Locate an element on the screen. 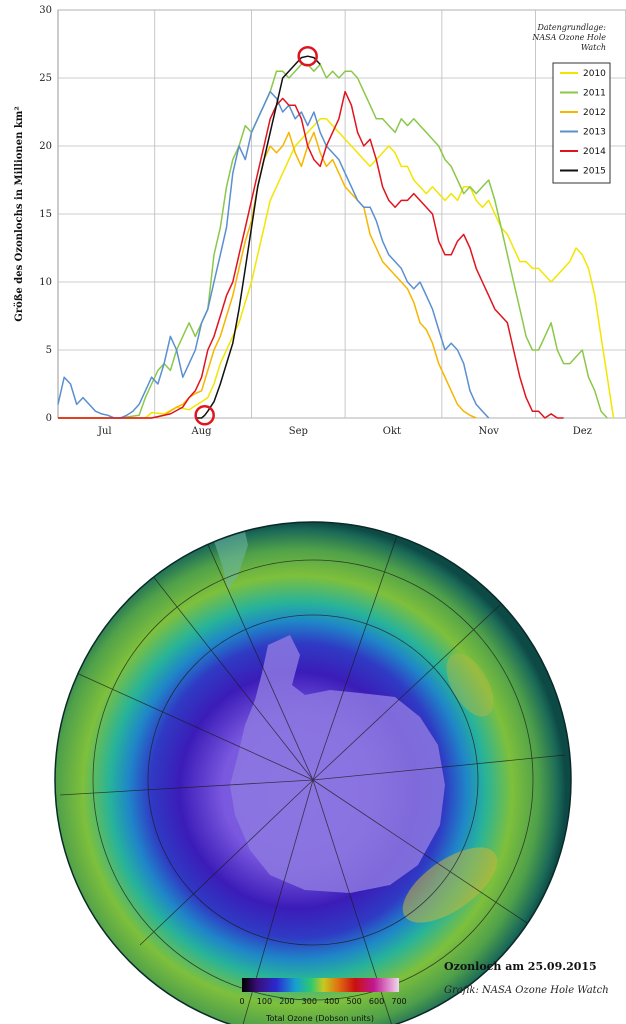 The height and width of the screenshot is (1024, 626). y-tick-label: 15 is located at coordinates (45, 214).